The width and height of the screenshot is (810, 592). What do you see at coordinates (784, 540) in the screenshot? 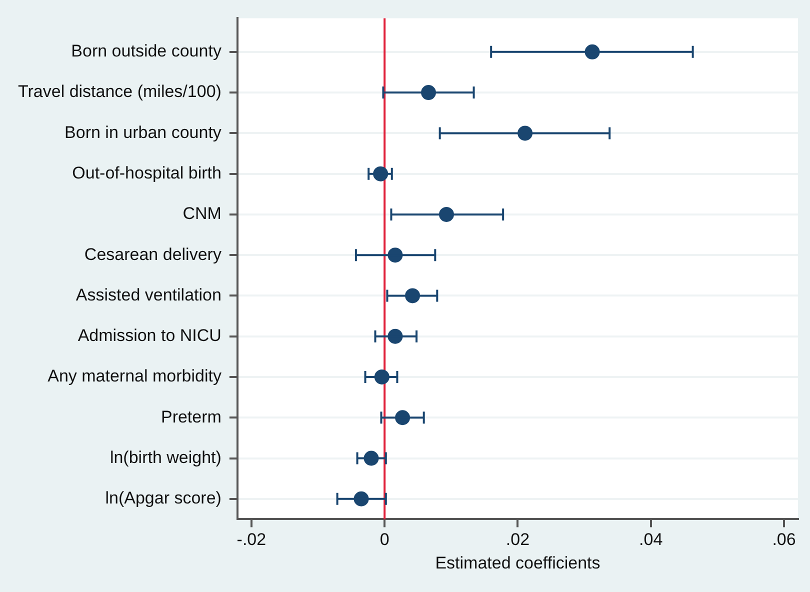
I see `x-tick-label: .06` at bounding box center [784, 540].